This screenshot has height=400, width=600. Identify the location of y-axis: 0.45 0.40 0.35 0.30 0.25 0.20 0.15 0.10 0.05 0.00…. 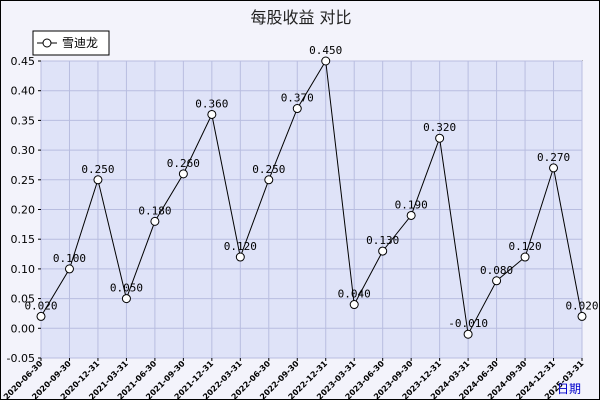
(24, 210).